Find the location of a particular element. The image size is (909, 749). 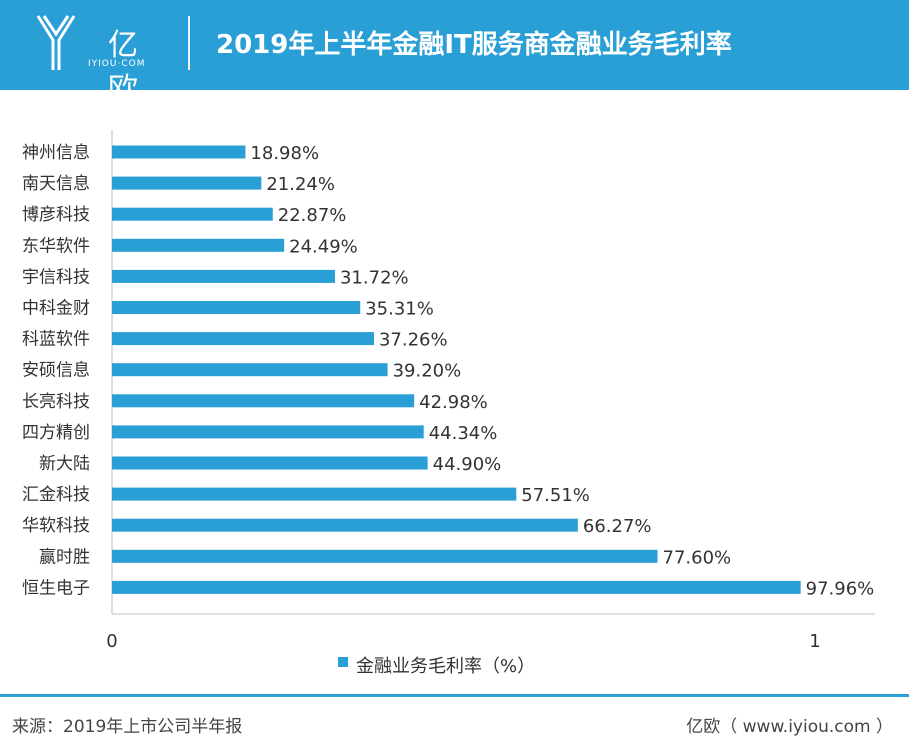

footer-divider is located at coordinates (454, 695).